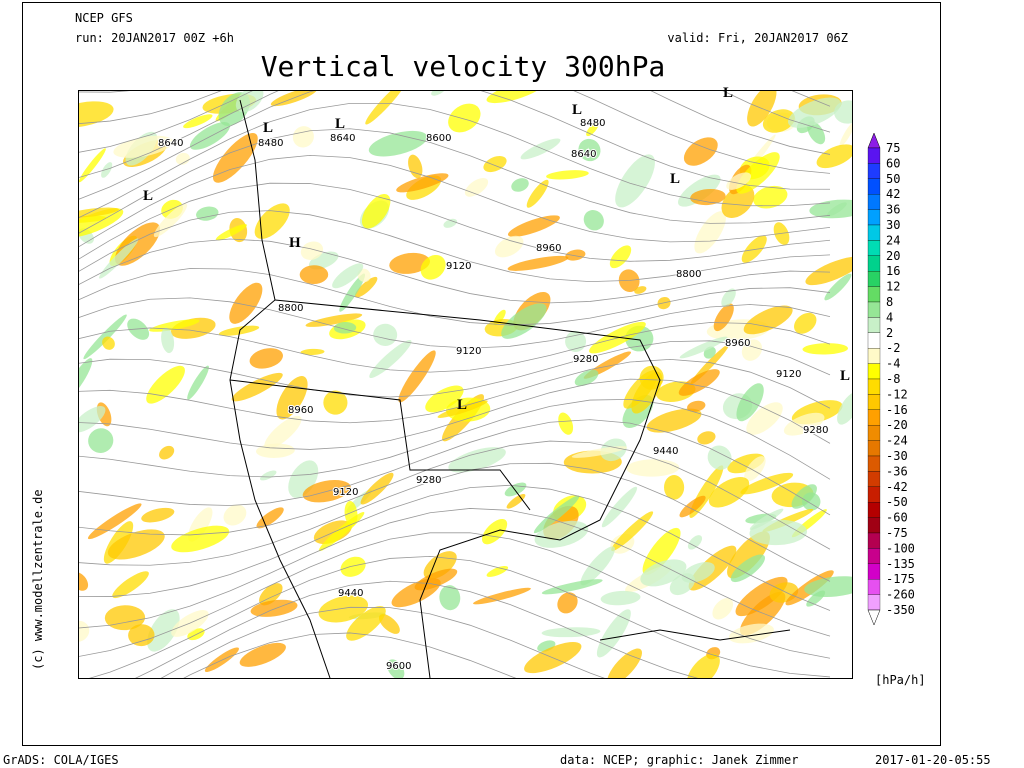  What do you see at coordinates (154, 38) in the screenshot?
I see `run-label: run: 20JAN2017 00Z +6h` at bounding box center [154, 38].